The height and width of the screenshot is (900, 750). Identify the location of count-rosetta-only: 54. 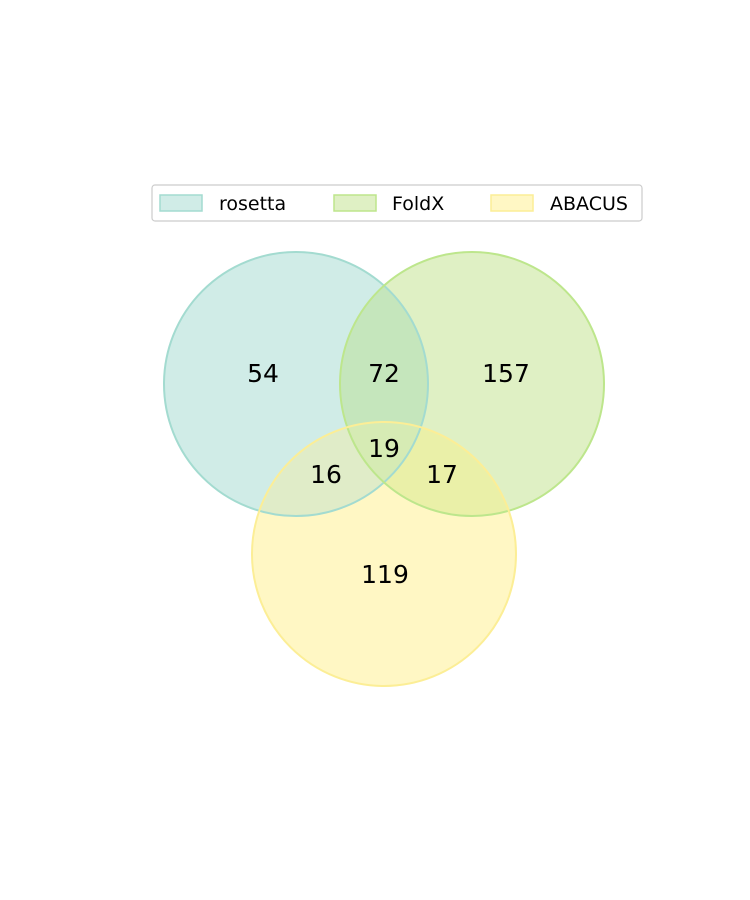
(263, 373).